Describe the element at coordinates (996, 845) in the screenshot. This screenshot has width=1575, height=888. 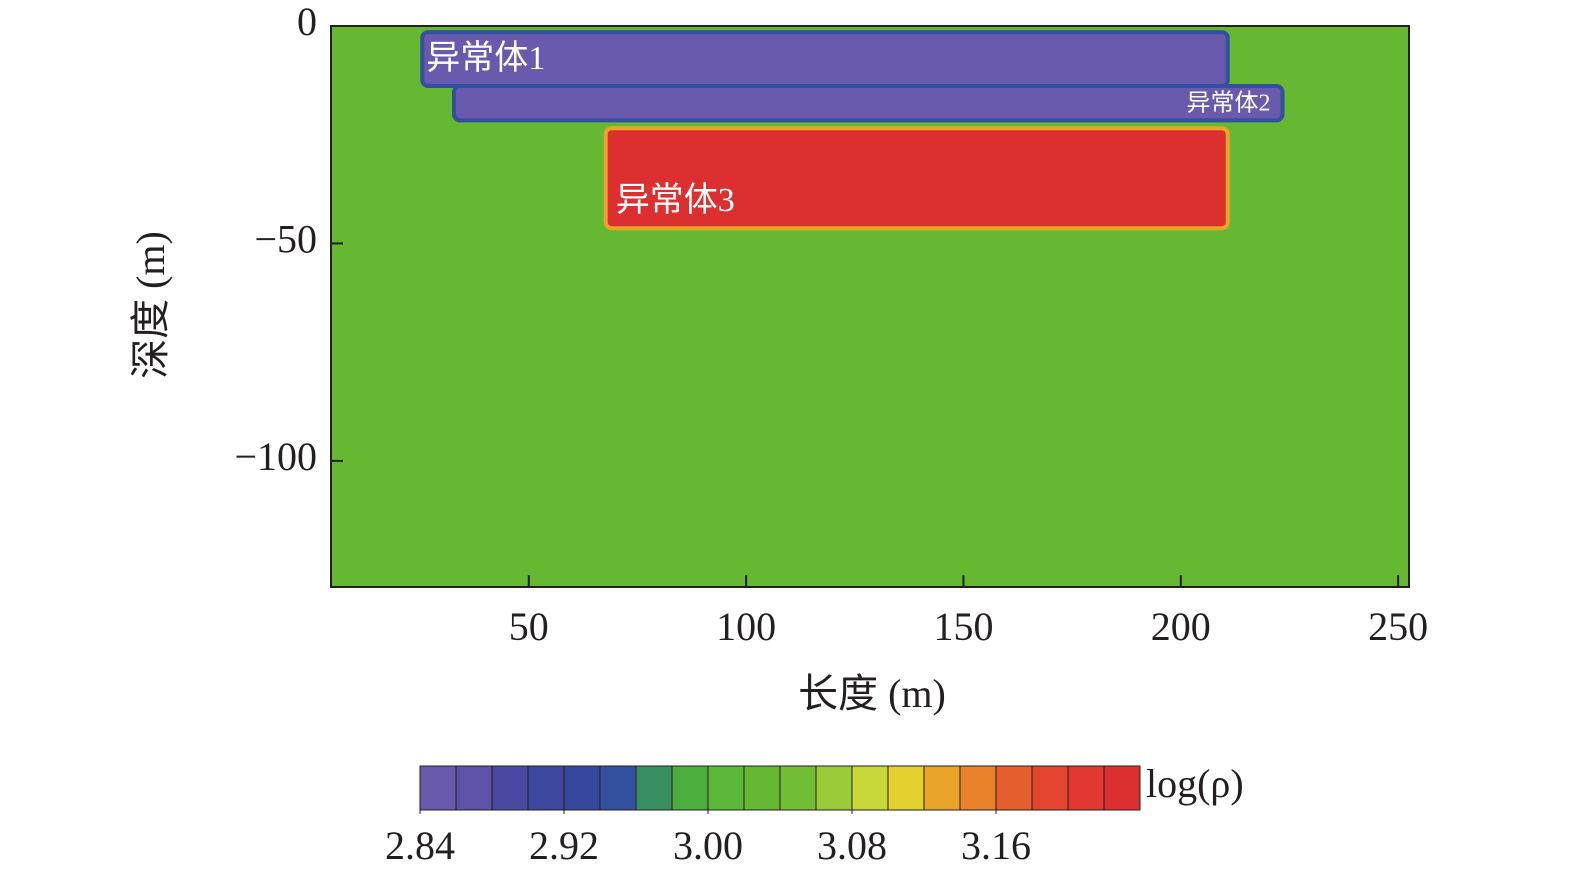
I see `colorbar-tick-label: 3.16` at that location.